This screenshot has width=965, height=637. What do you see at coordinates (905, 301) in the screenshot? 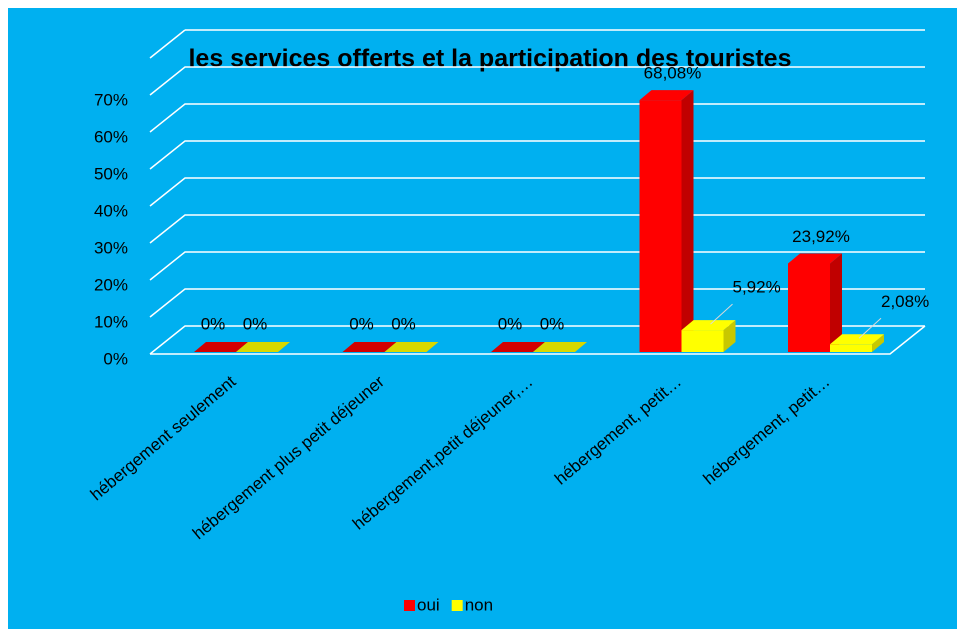
I see `data-label: 2,08%` at bounding box center [905, 301].